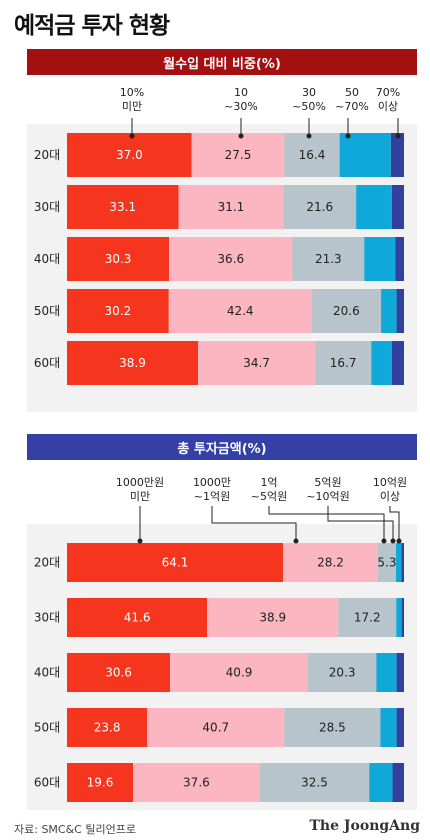  I want to click on chart1-data-label: 30.3, so click(118, 259).